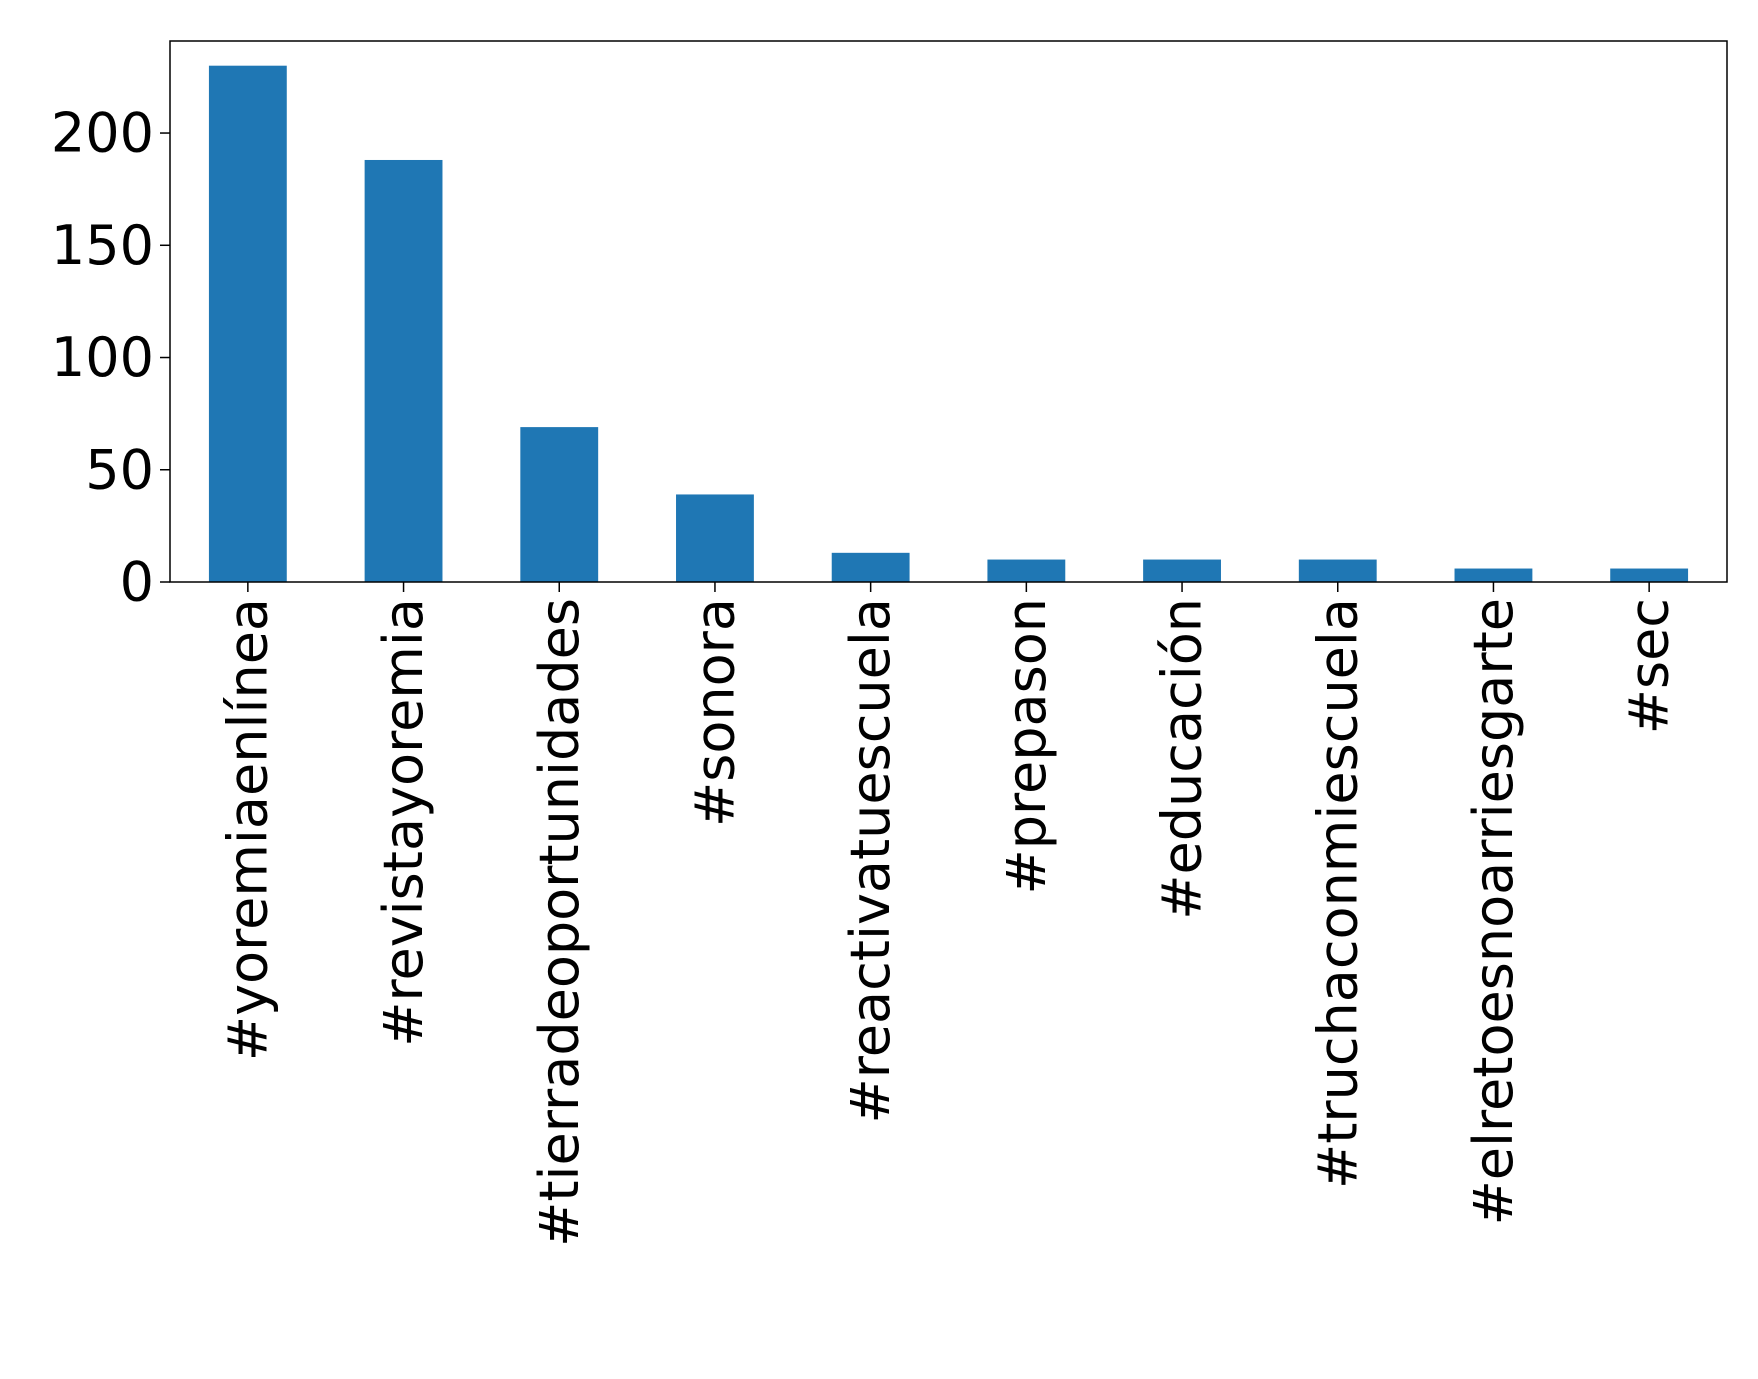  Describe the element at coordinates (714, 712) in the screenshot. I see `x-tick-label-3: #sonora` at that location.